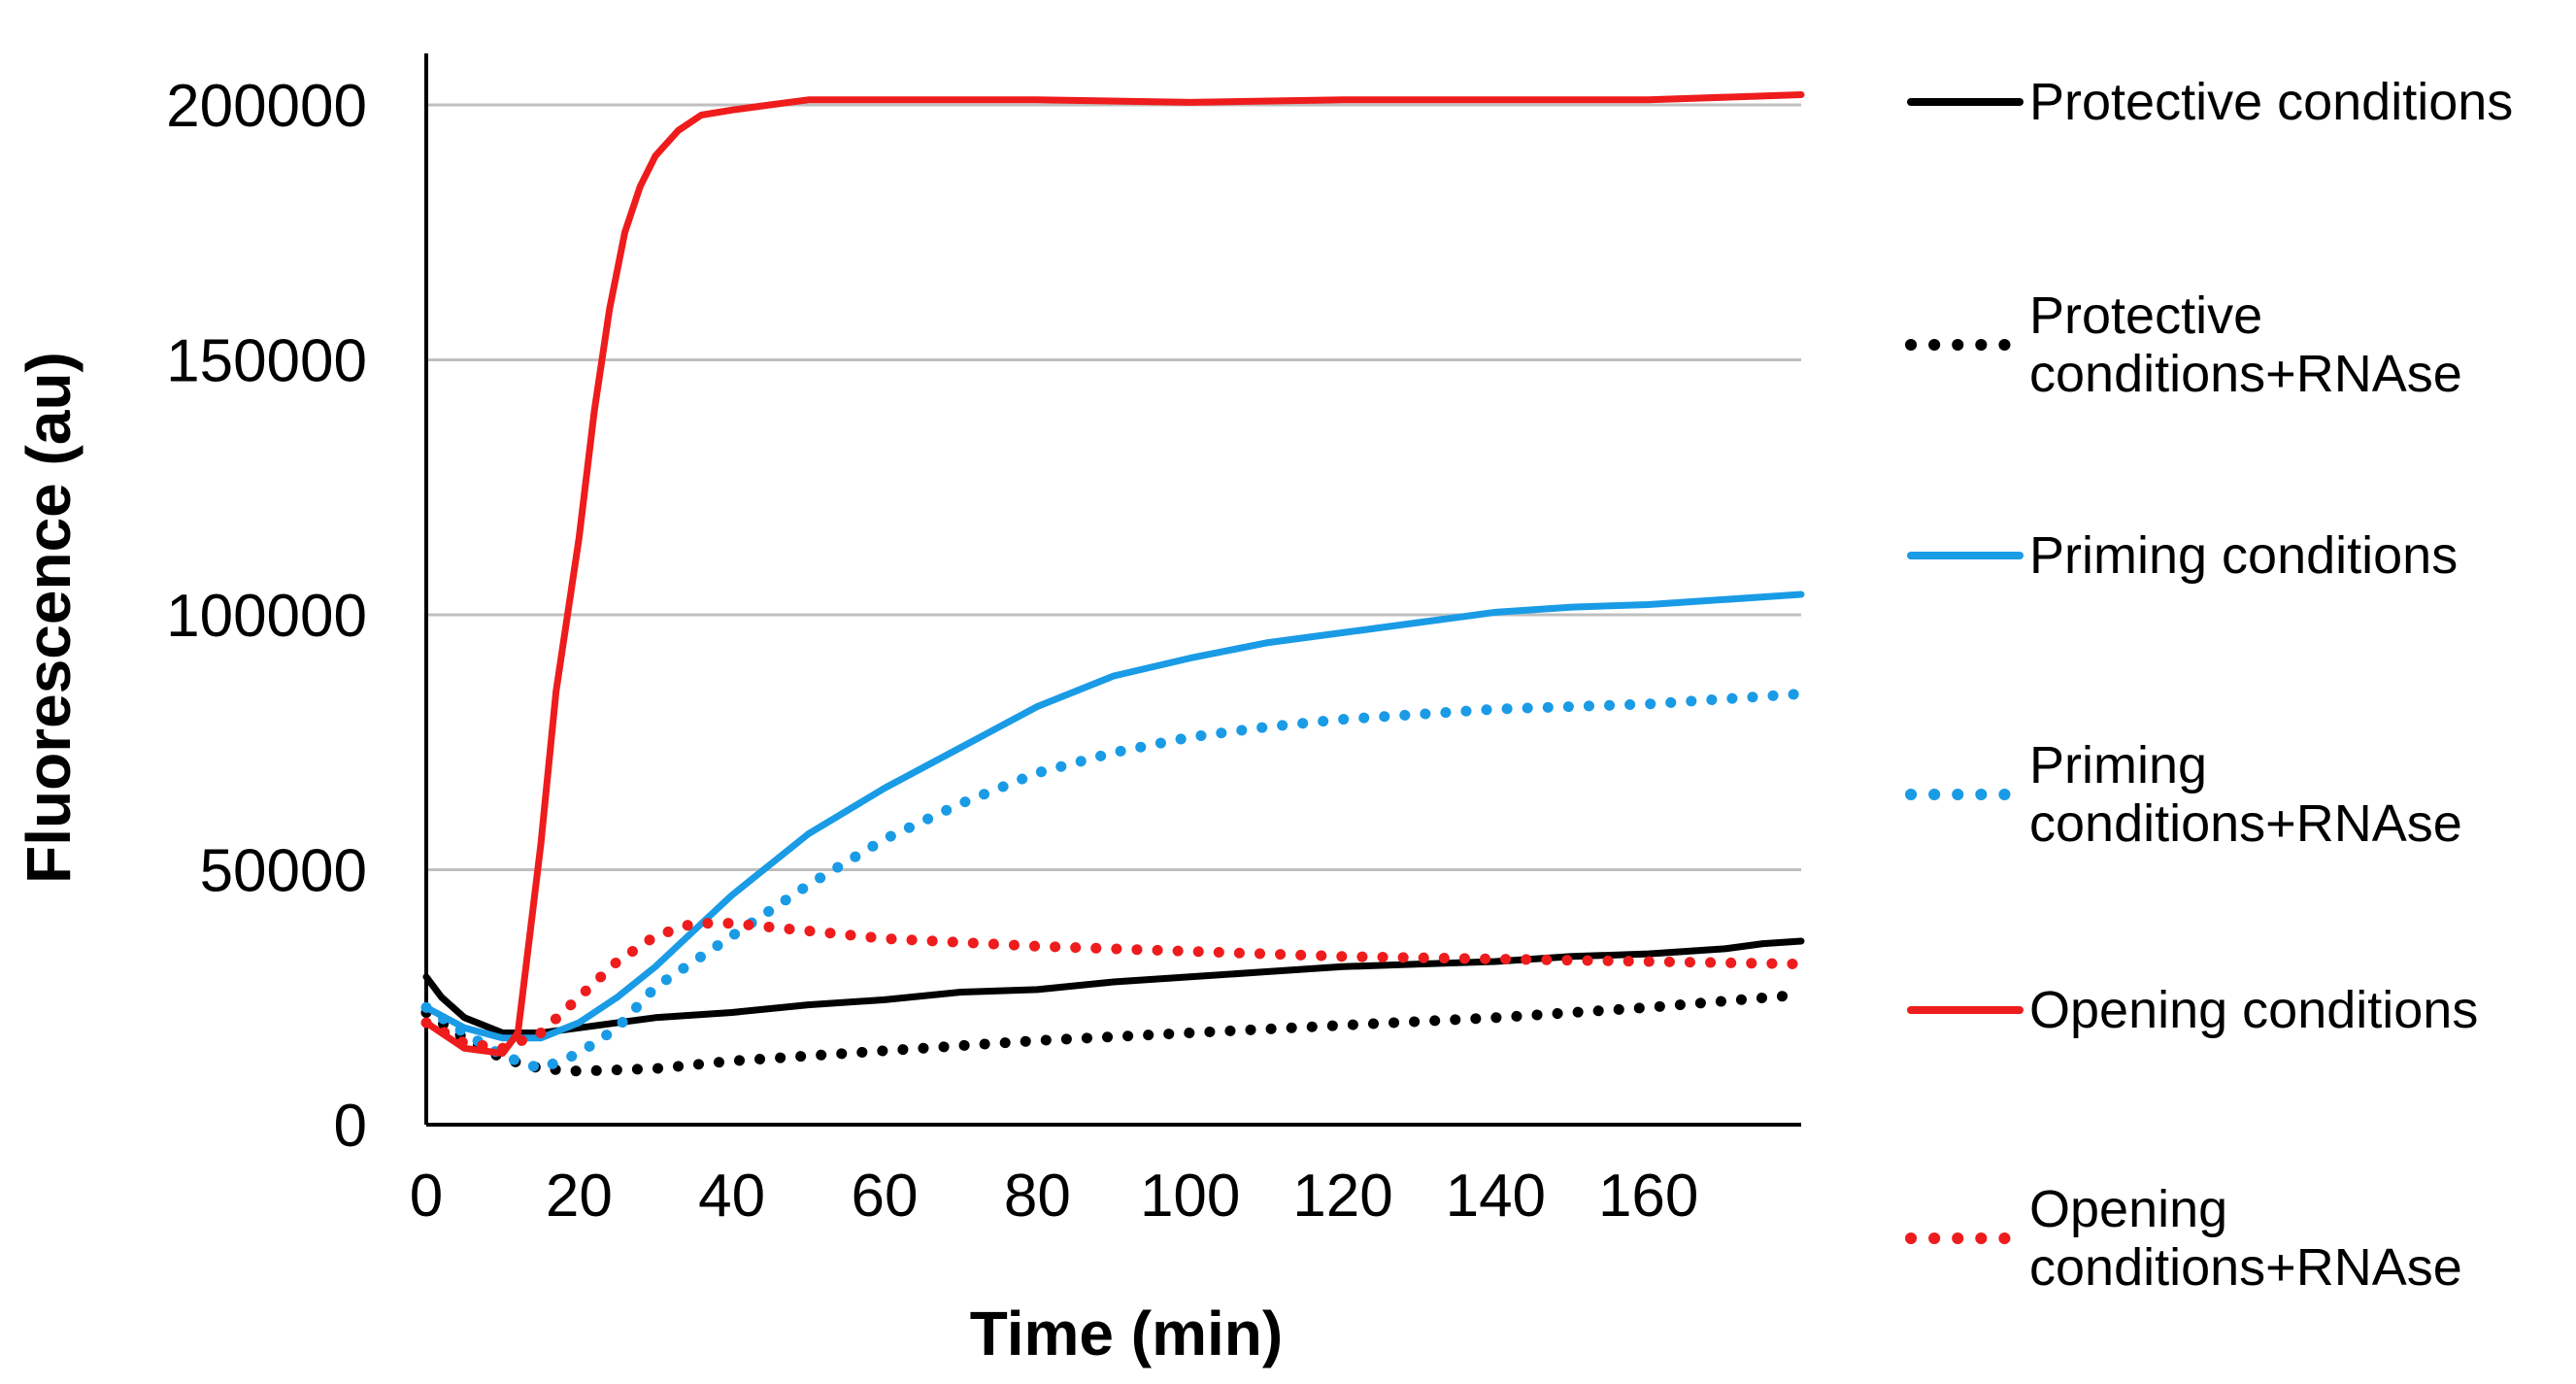 This screenshot has height=1384, width=2576. What do you see at coordinates (2254, 1010) in the screenshot?
I see `legend-label: Opening conditions` at bounding box center [2254, 1010].